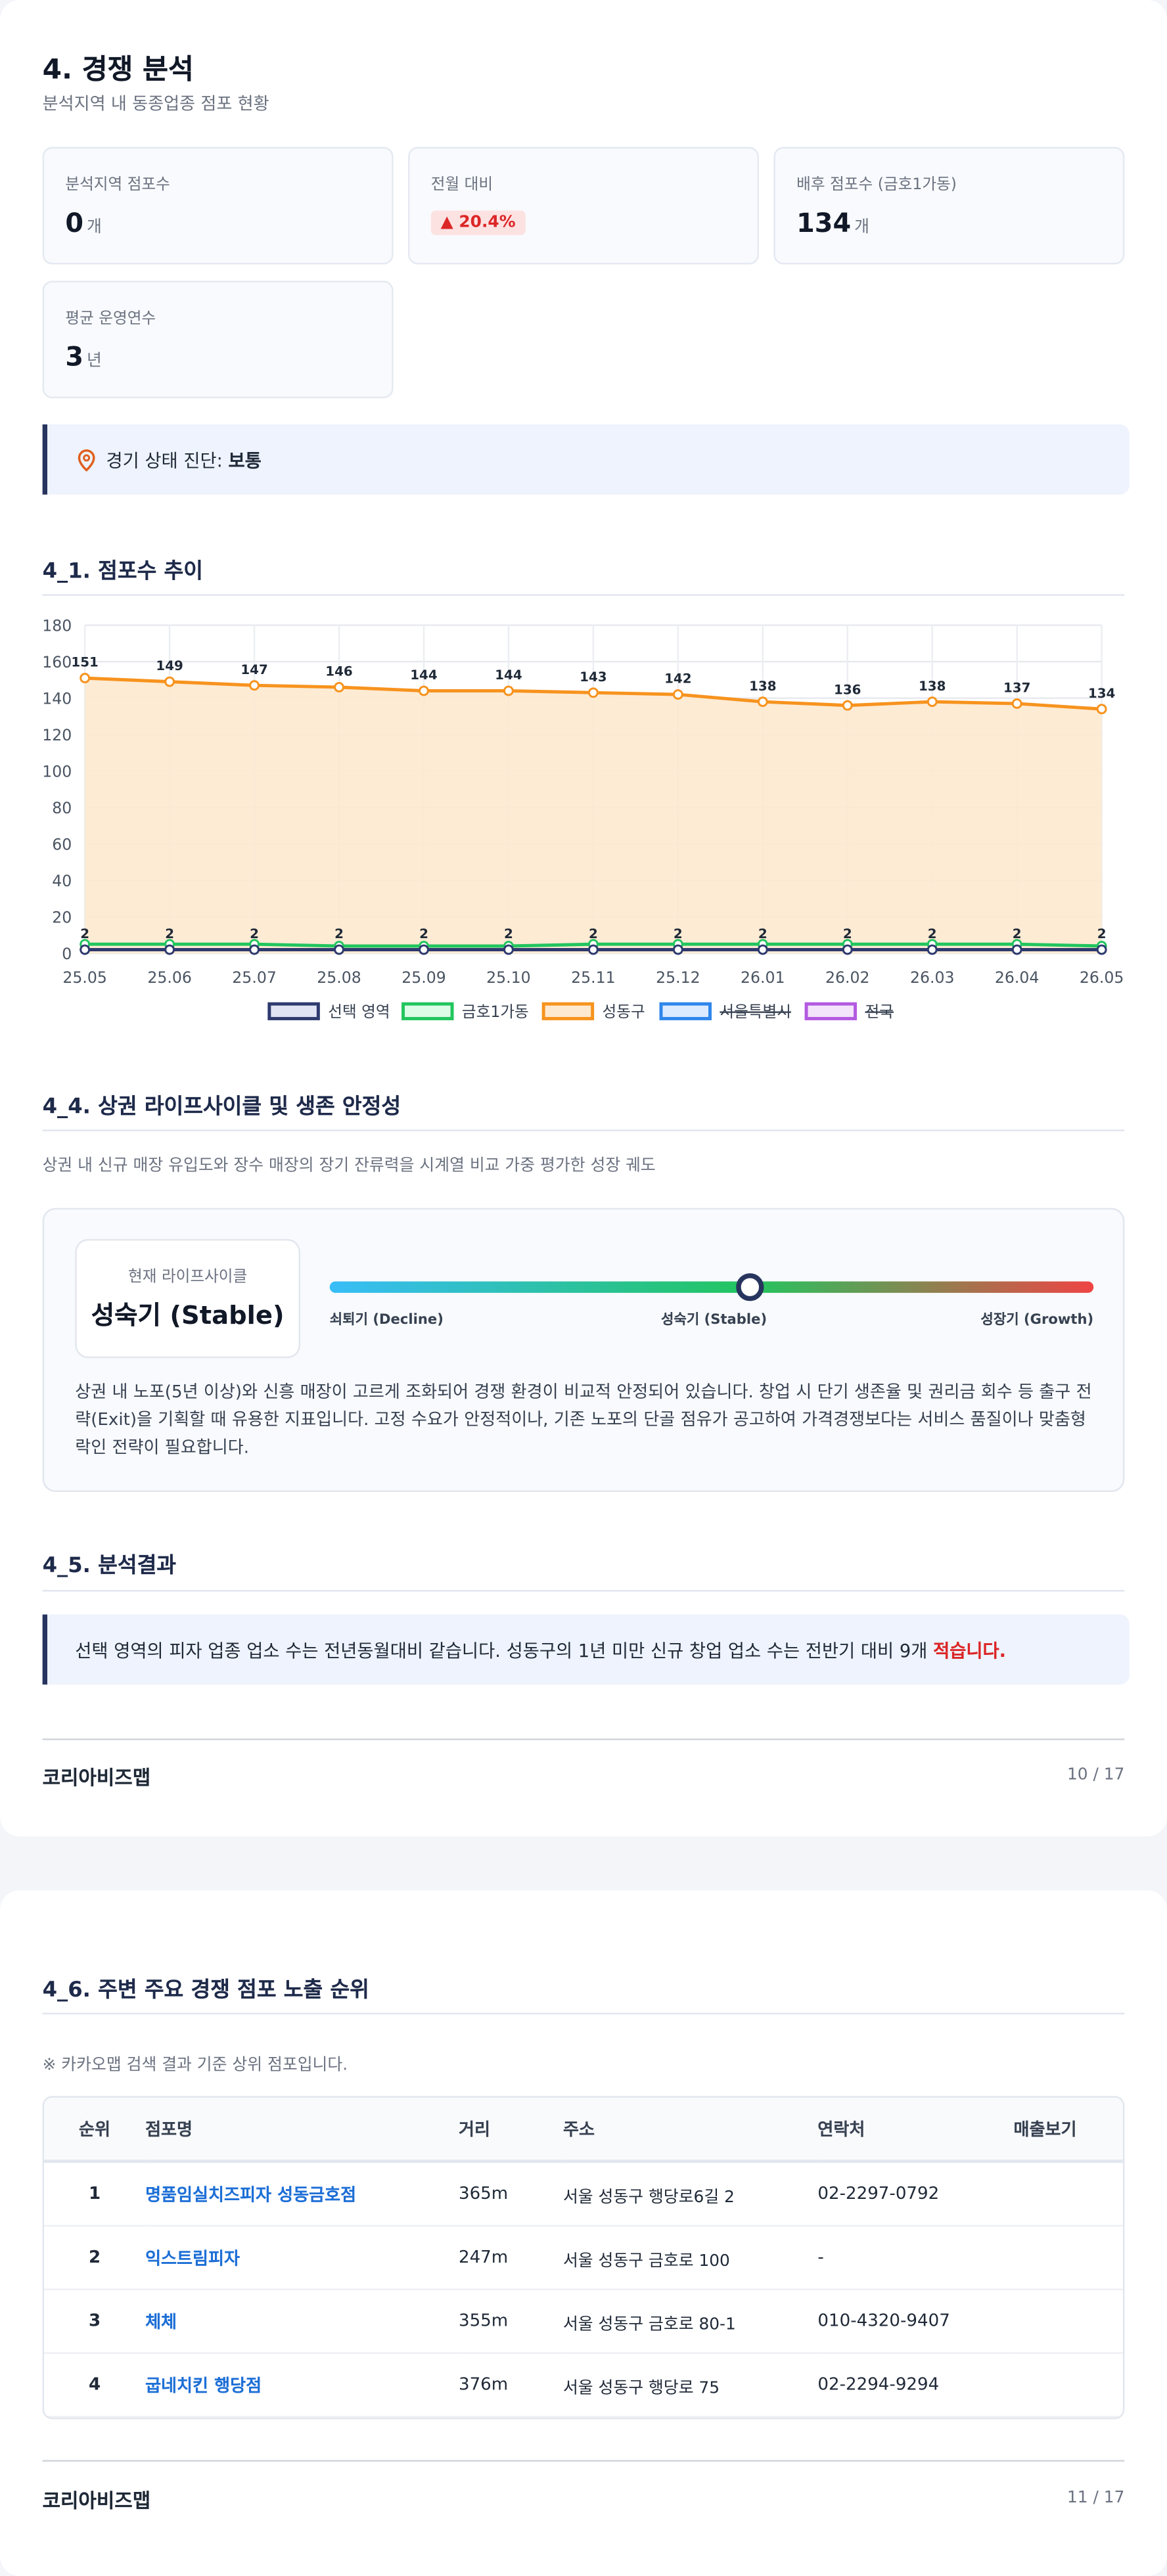  Describe the element at coordinates (1101, 693) in the screenshot. I see `data-label: 134` at that location.